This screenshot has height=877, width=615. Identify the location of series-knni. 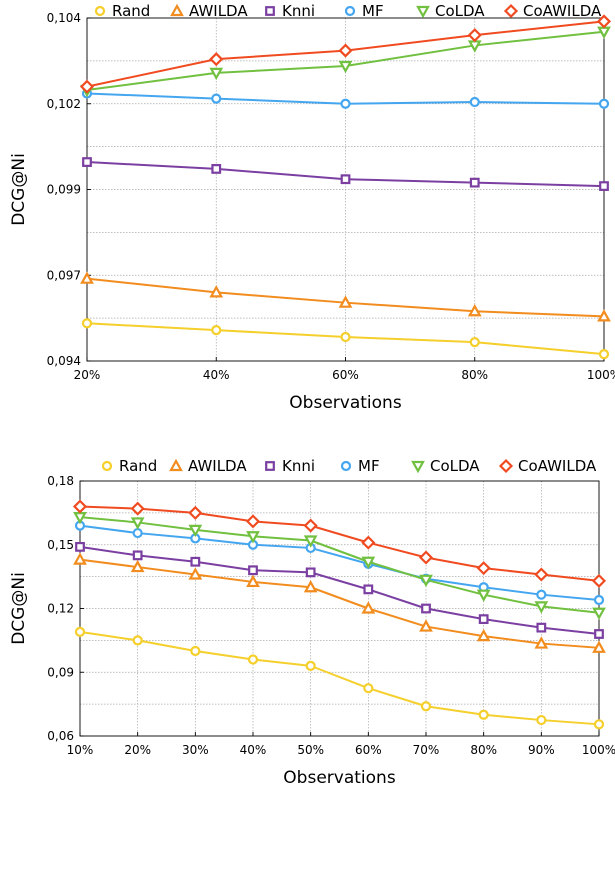
(345, 174).